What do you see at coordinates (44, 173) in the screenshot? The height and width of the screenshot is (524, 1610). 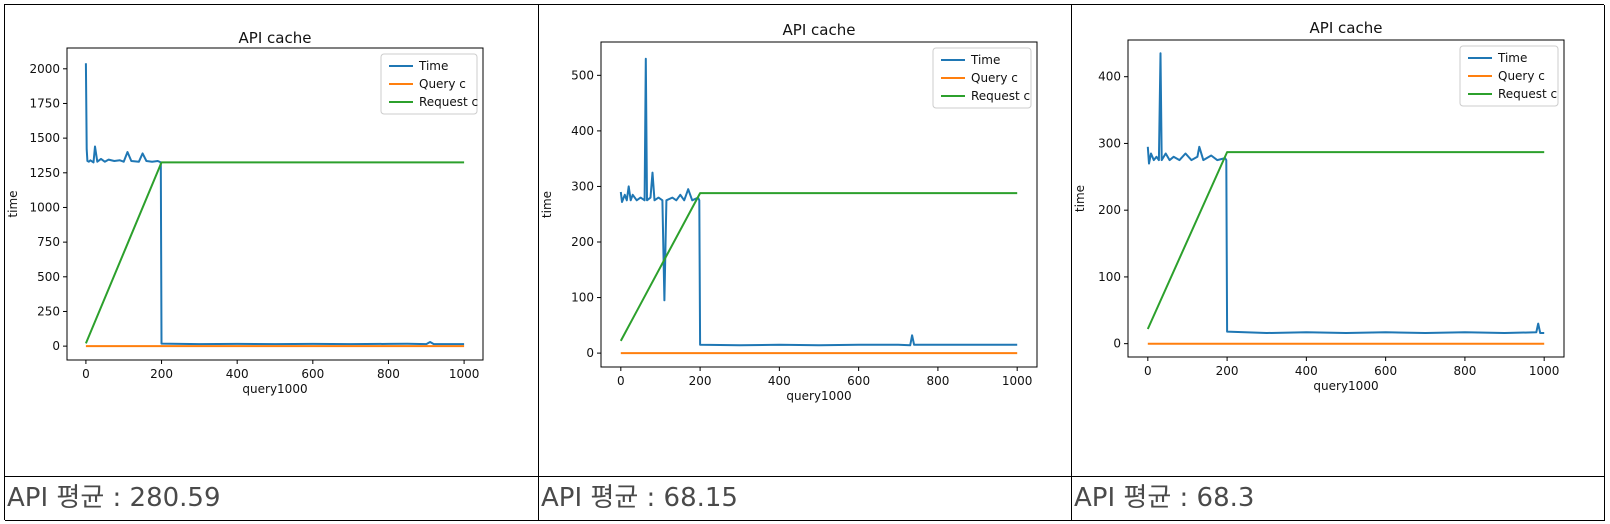 I see `chart-1-y-tick-label: 1250` at bounding box center [44, 173].